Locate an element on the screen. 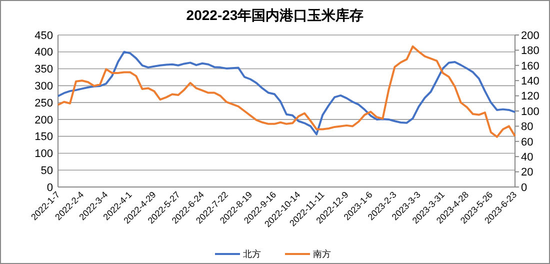  y2-tick-label: 180 is located at coordinates (530, 51).